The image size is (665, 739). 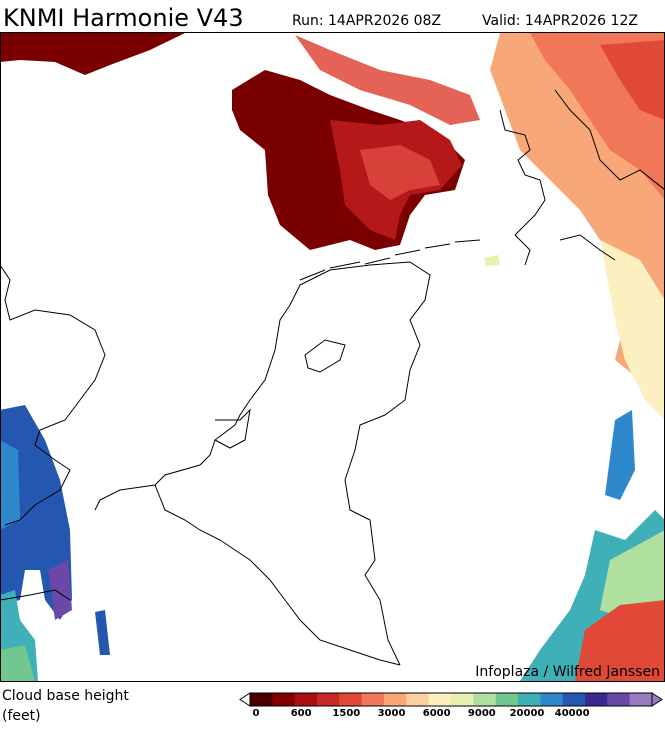 What do you see at coordinates (567, 672) in the screenshot?
I see `credit: Infoplaza / Wilfred Janssen` at bounding box center [567, 672].